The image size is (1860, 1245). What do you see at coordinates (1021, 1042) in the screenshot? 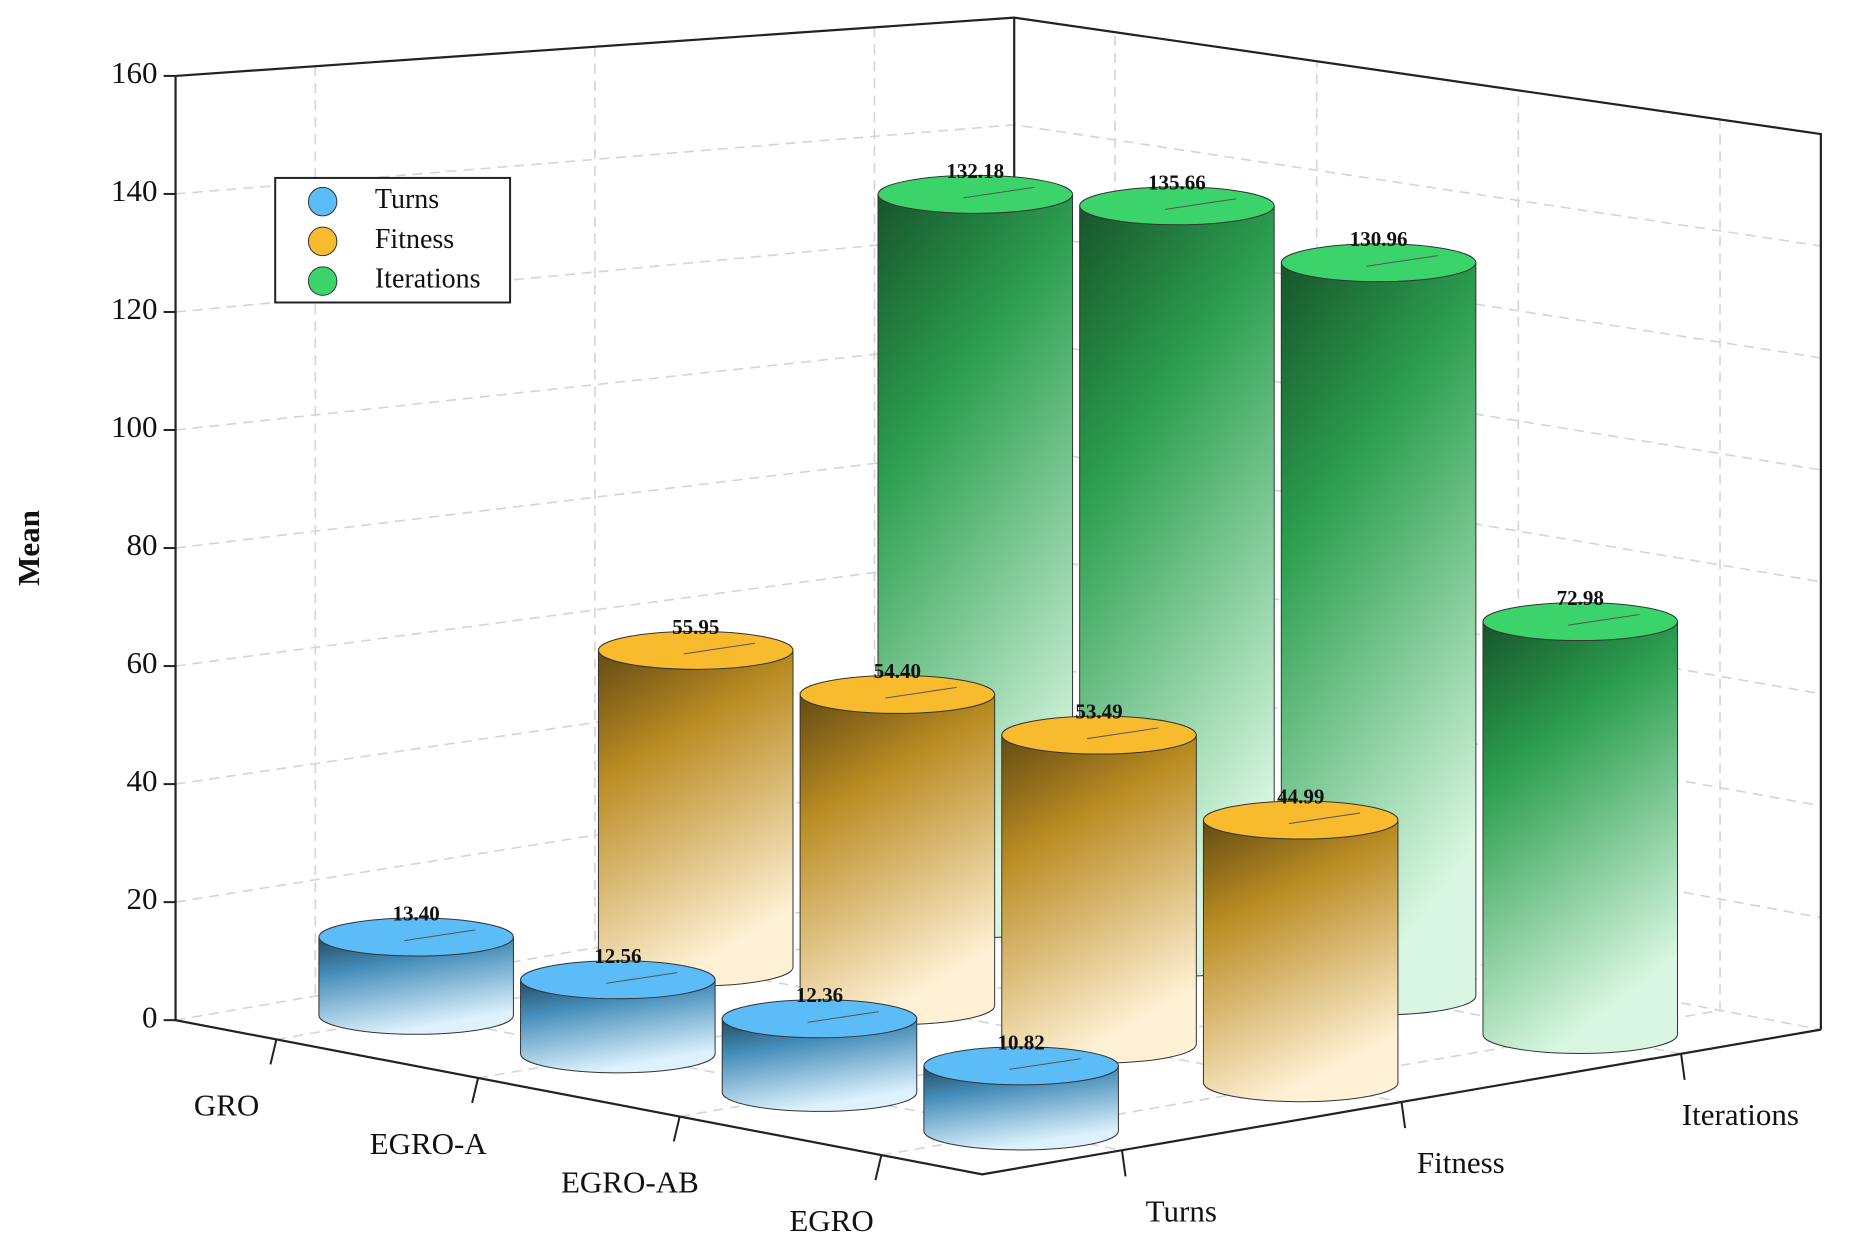
I see `data-label: 10.82` at bounding box center [1021, 1042].